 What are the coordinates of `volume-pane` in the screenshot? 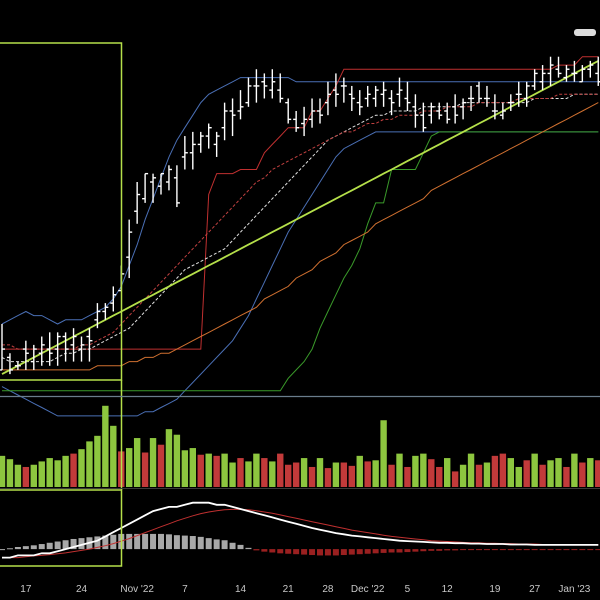 It's located at (300, 446).